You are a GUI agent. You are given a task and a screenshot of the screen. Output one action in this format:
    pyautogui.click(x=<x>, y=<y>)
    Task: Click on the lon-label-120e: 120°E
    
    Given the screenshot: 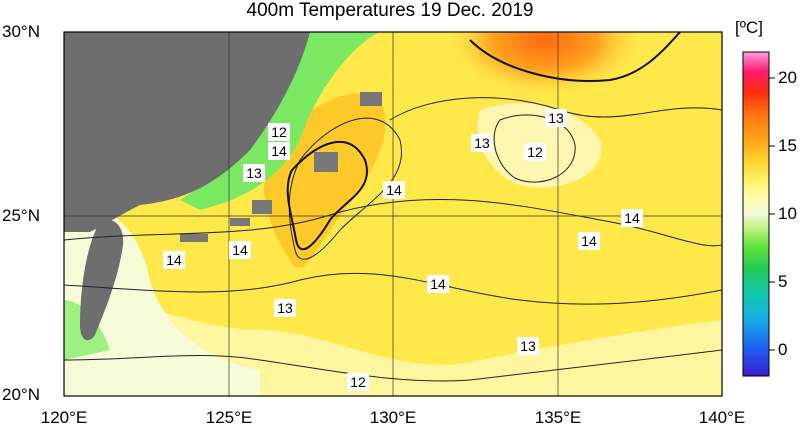 What is the action you would take?
    pyautogui.click(x=64, y=417)
    